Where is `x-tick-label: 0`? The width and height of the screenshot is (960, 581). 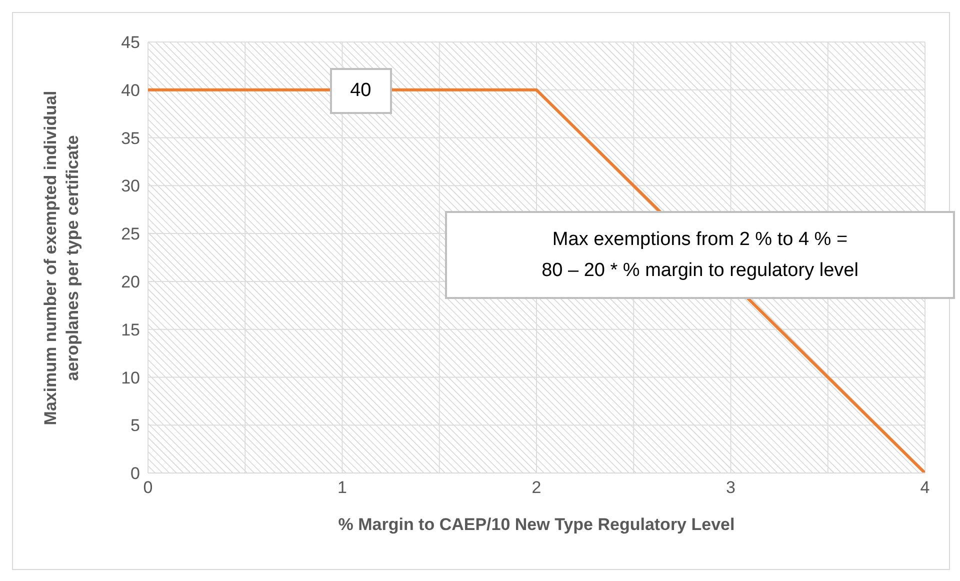
x-tick-label: 0 is located at coordinates (148, 488).